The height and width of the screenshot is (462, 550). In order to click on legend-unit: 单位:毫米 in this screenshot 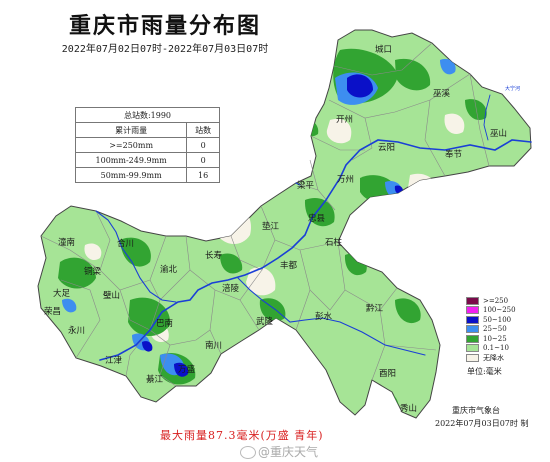, I will do `click(484, 371)`.